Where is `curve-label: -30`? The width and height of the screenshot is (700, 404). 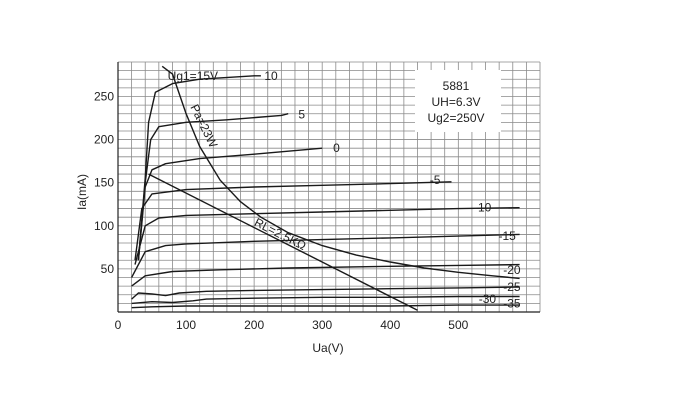
curve-label: -30 is located at coordinates (488, 299).